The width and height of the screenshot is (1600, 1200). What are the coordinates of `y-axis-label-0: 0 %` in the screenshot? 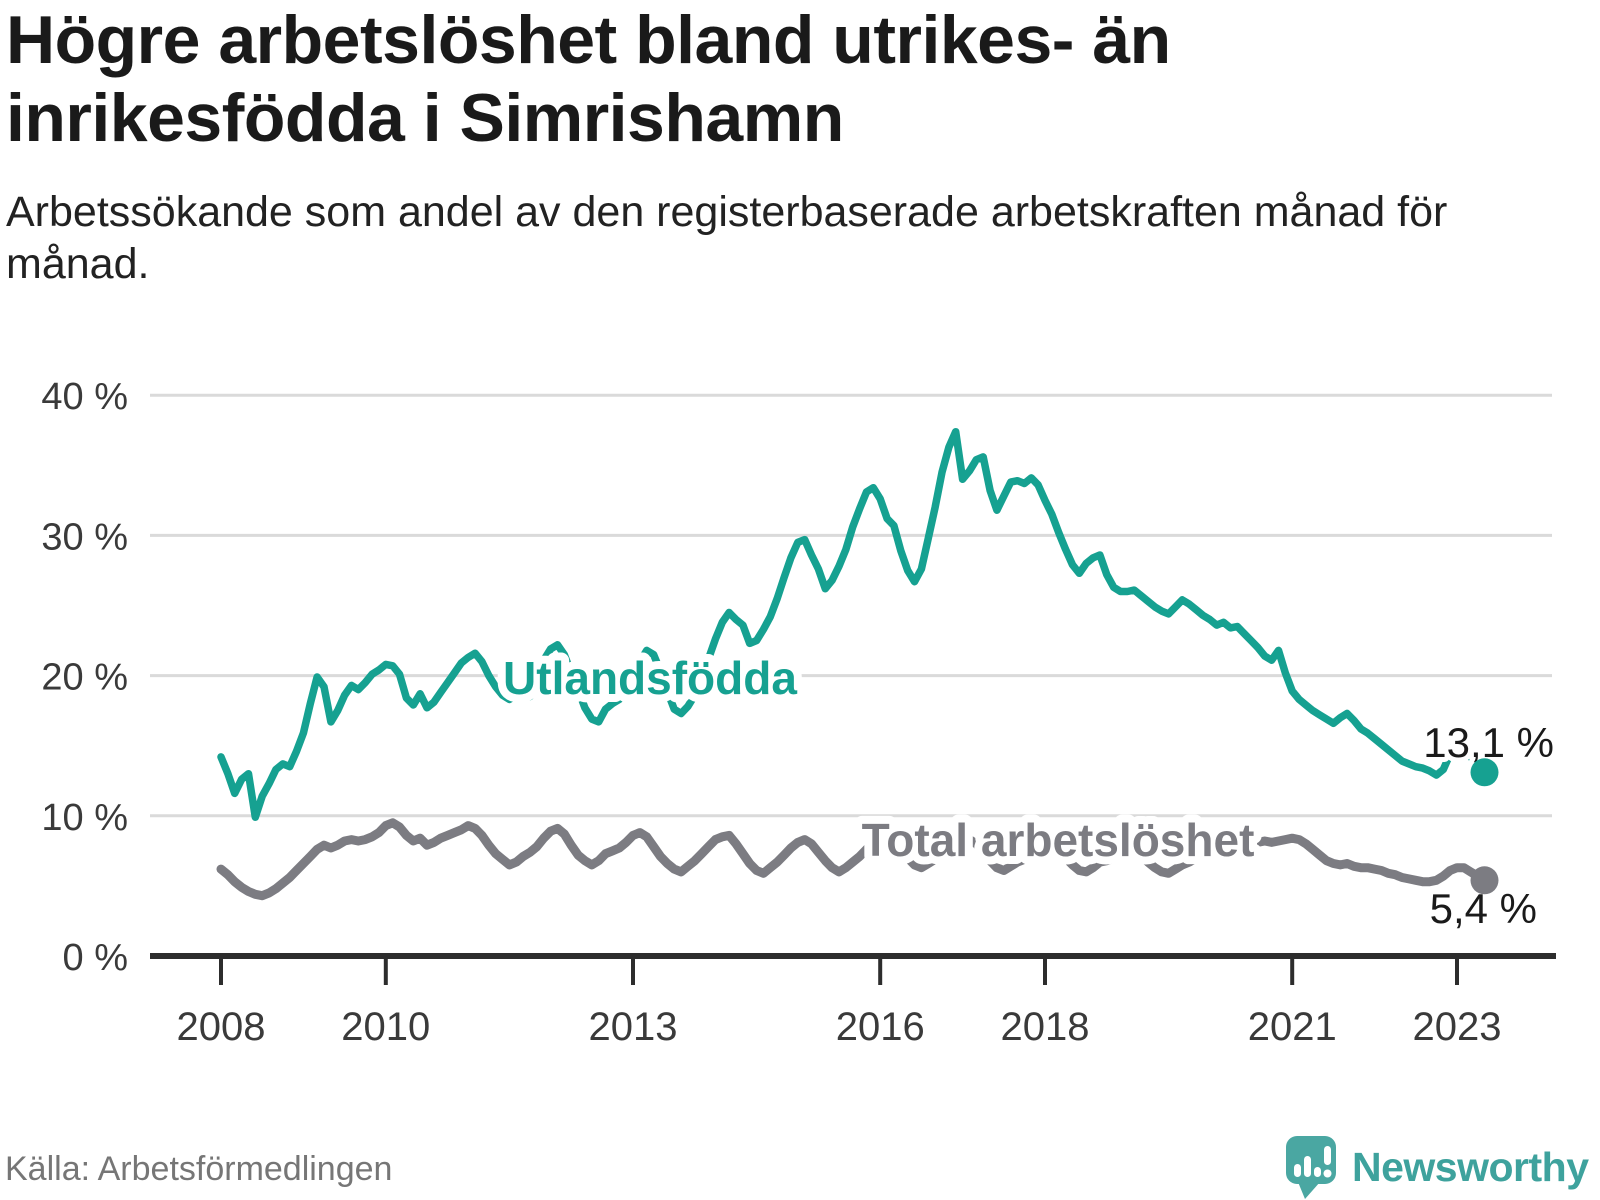 It's located at (95, 958).